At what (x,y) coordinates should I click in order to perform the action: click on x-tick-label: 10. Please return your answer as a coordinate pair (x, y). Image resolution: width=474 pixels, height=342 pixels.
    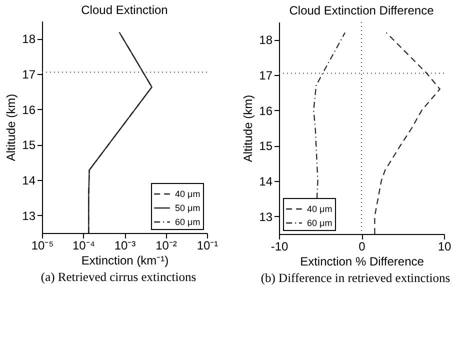
    Looking at the image, I should click on (445, 247).